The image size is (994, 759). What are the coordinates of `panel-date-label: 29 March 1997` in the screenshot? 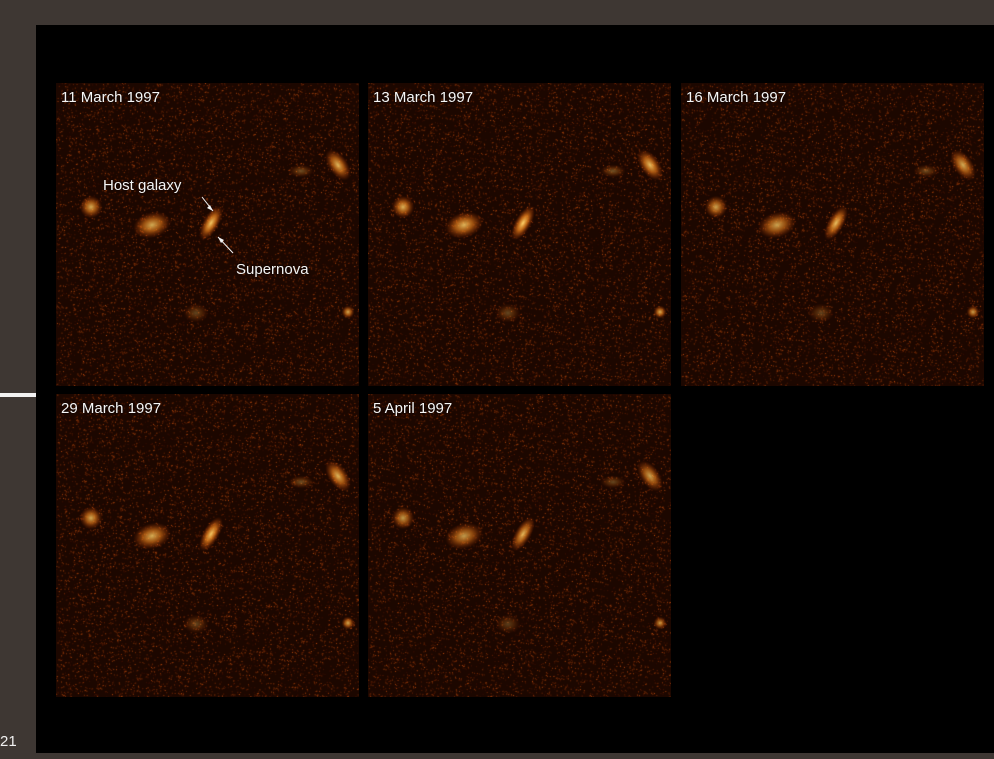 It's located at (111, 408).